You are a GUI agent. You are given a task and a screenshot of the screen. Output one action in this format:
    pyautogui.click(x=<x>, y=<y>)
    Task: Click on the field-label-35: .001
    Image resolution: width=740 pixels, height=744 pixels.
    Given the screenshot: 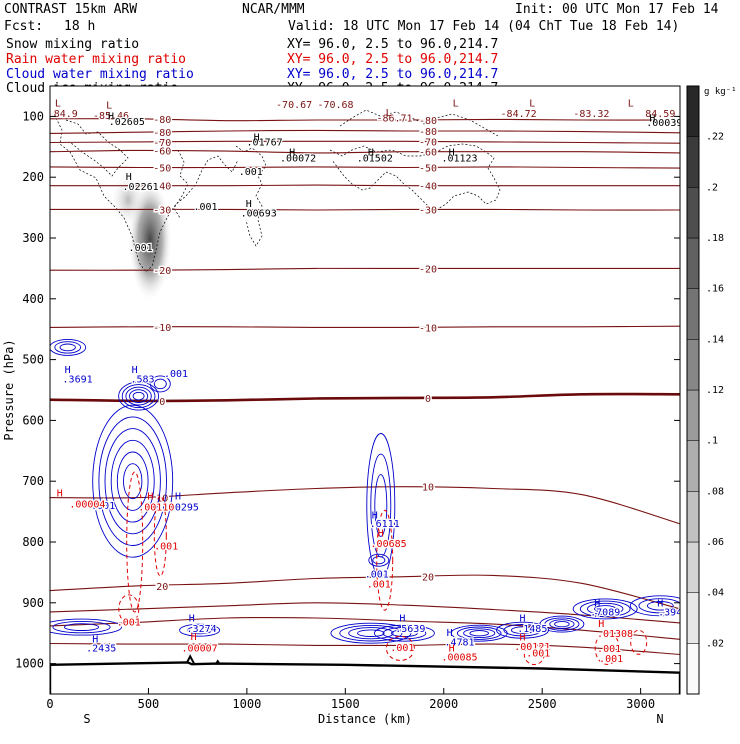 What is the action you would take?
    pyautogui.click(x=166, y=546)
    